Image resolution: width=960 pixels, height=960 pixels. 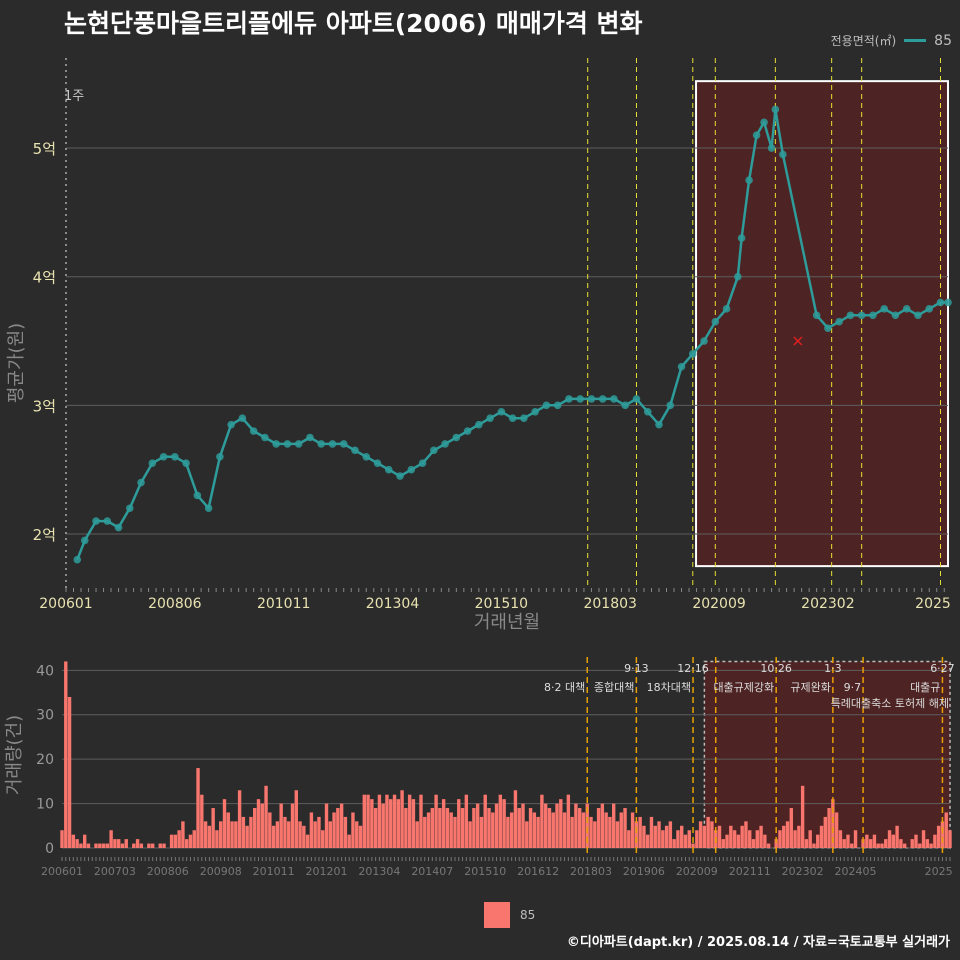 I want to click on x-tick-label: 201510, so click(x=501, y=604).